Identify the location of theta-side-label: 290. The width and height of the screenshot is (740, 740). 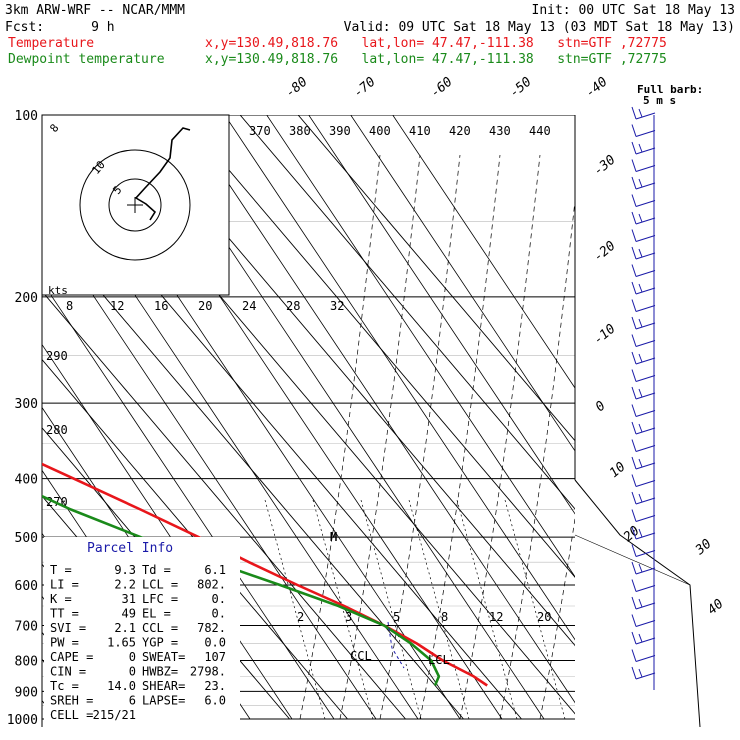
(57, 356).